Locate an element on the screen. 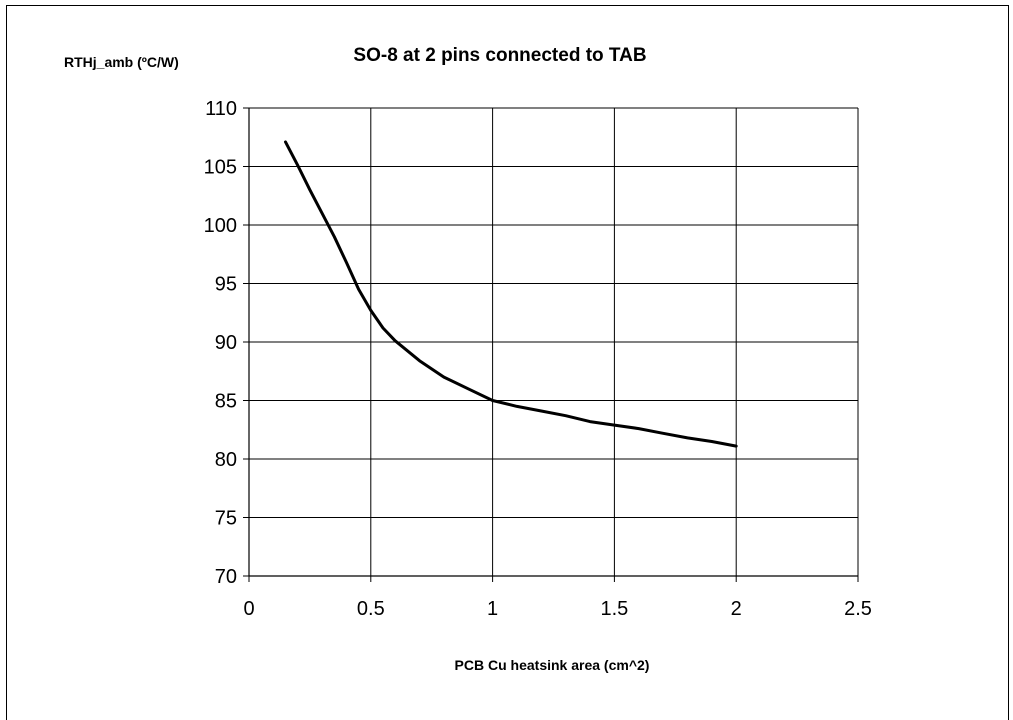 Image resolution: width=1013 pixels, height=720 pixels. x-tick-label: 0.5 is located at coordinates (371, 609).